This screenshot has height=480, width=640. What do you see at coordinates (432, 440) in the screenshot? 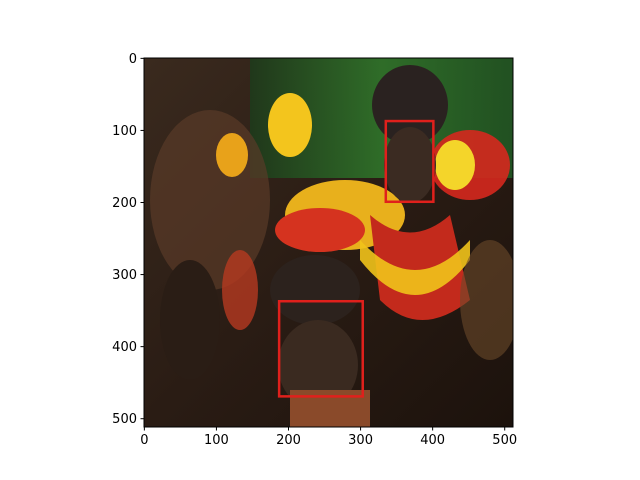
I see `x-tick-label: 400` at bounding box center [432, 440].